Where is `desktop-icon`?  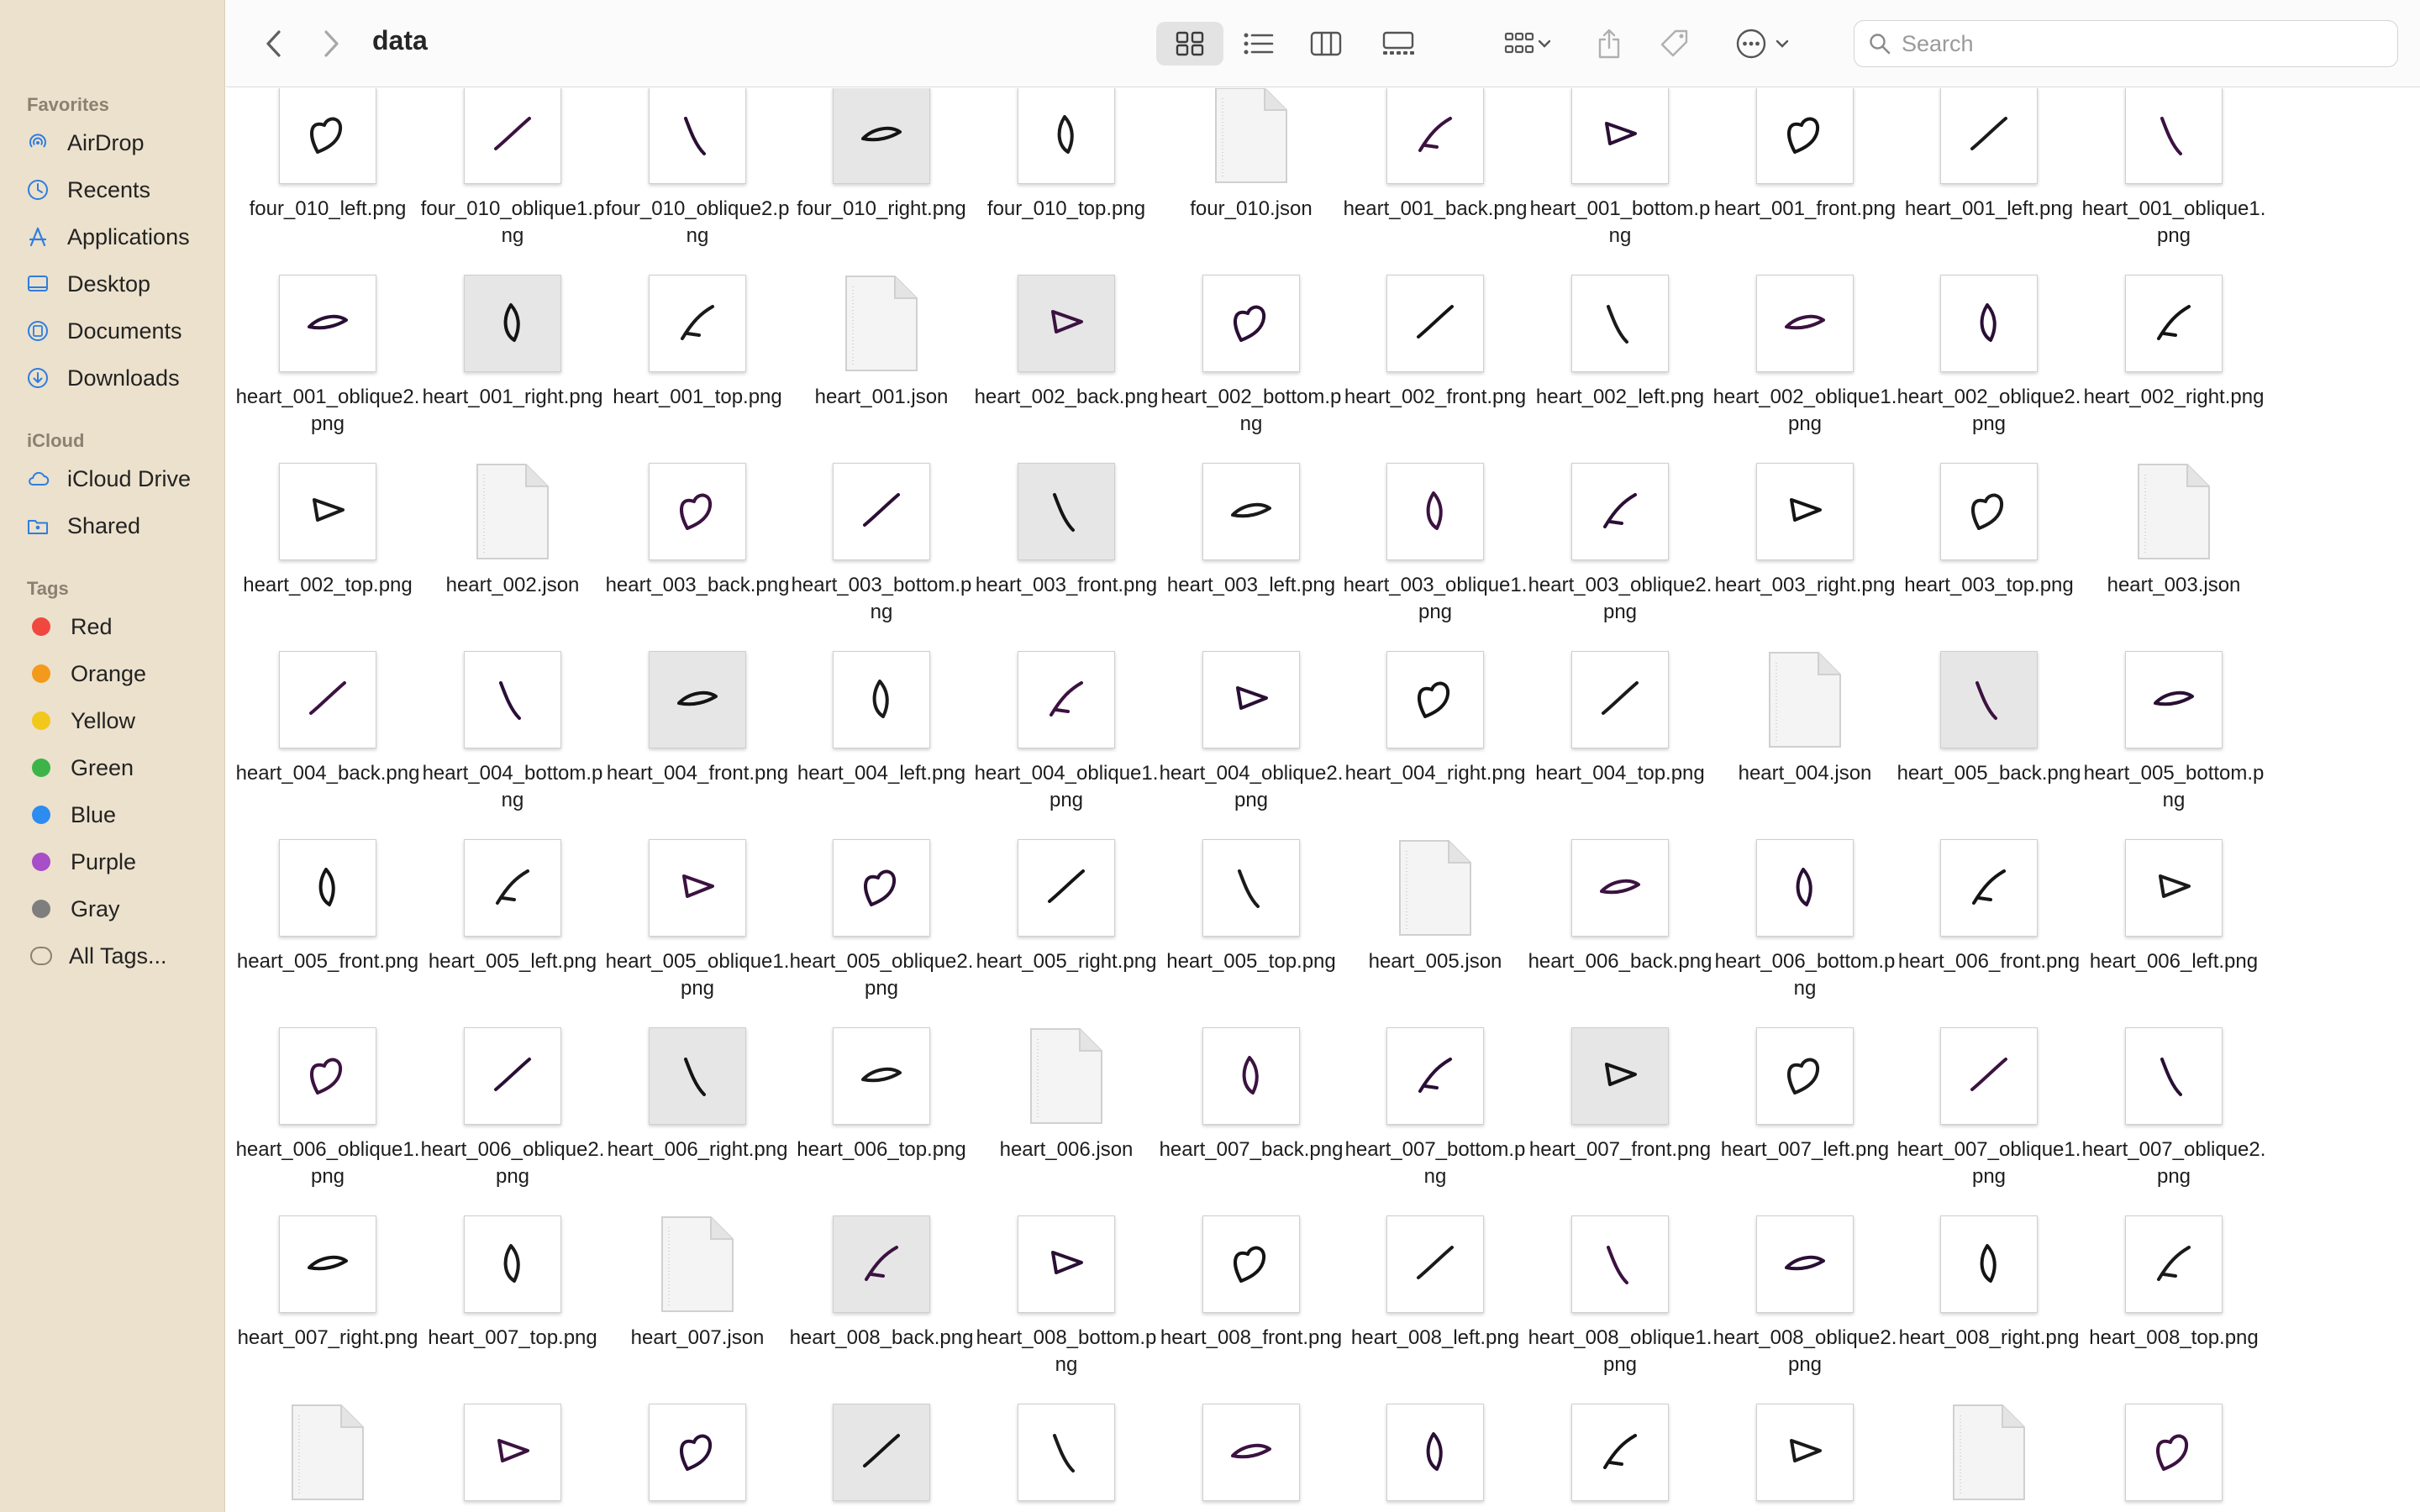
desktop-icon is located at coordinates (37, 284).